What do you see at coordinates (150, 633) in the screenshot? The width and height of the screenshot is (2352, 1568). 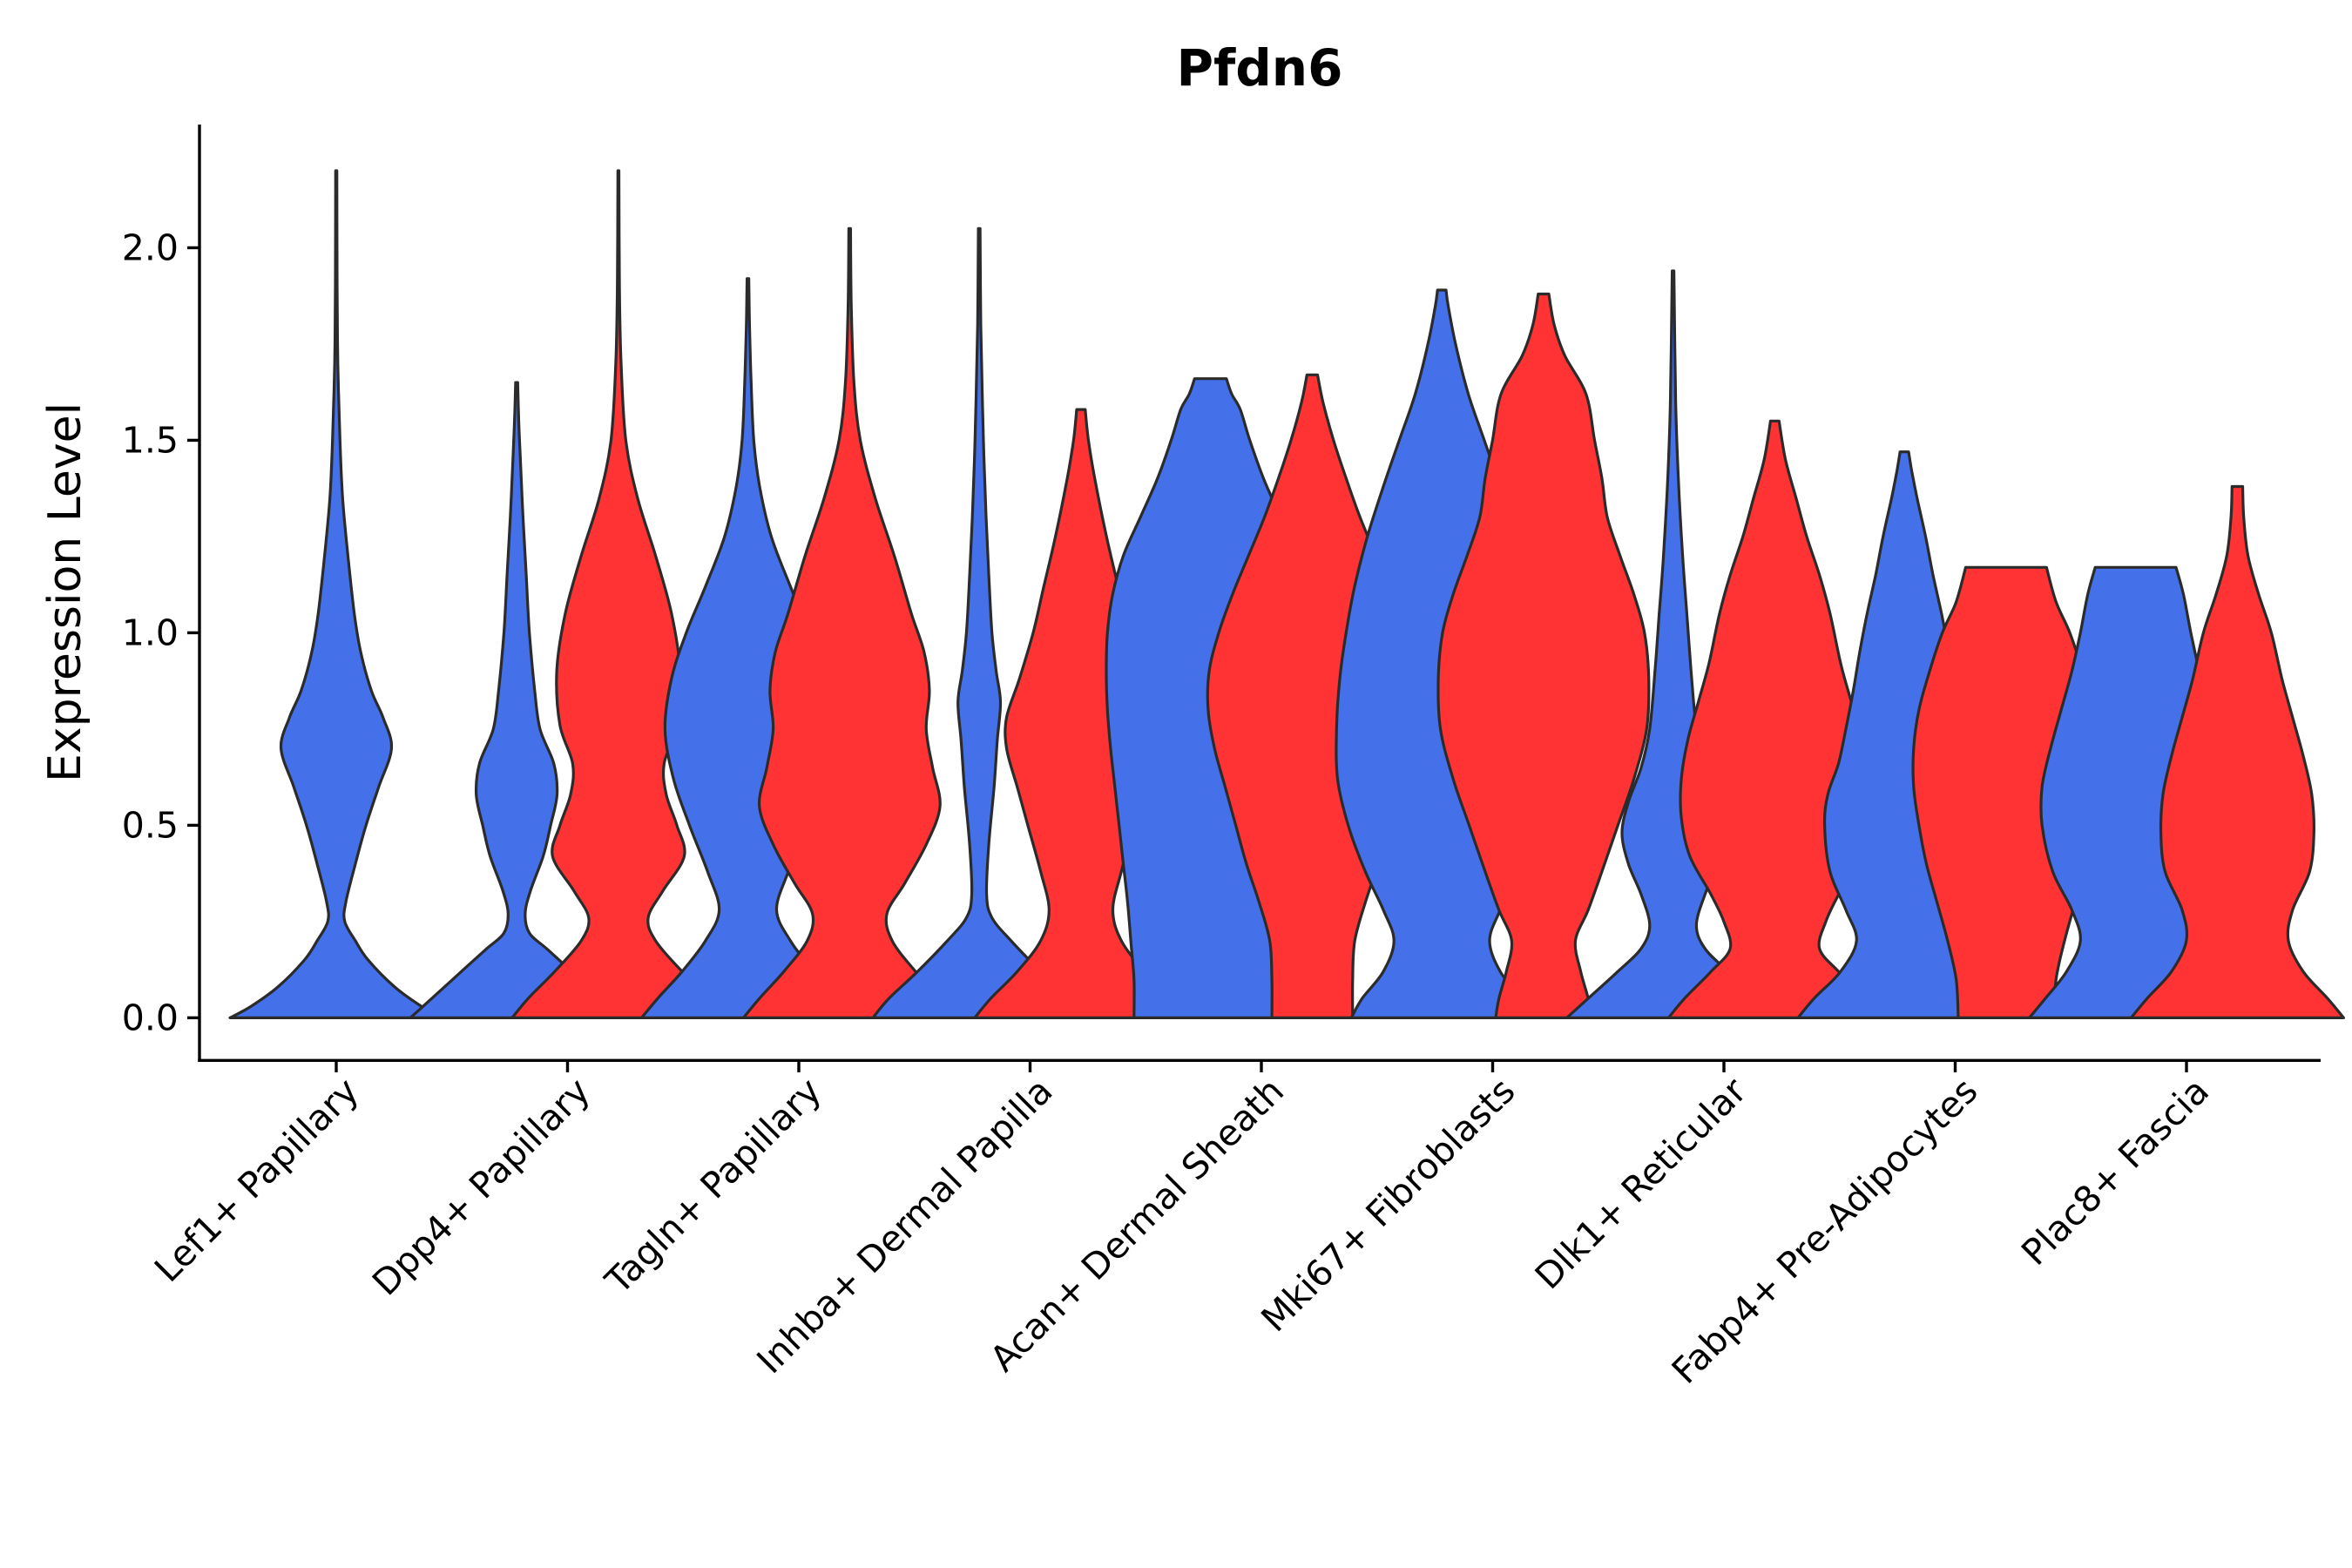 I see `y-tick-label: 1.0` at bounding box center [150, 633].